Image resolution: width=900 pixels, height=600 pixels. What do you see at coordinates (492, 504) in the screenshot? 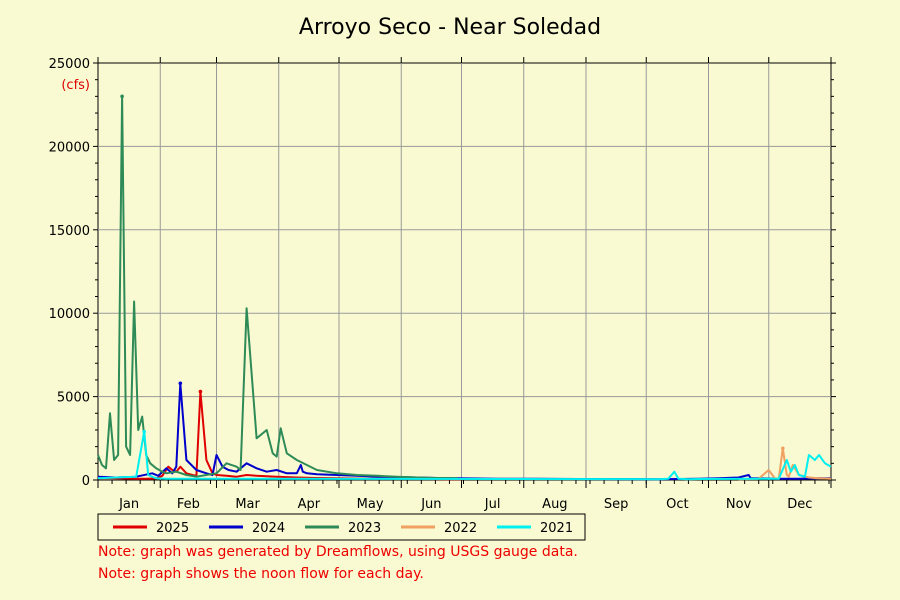
I see `x-tick-label: Jul` at bounding box center [492, 504].